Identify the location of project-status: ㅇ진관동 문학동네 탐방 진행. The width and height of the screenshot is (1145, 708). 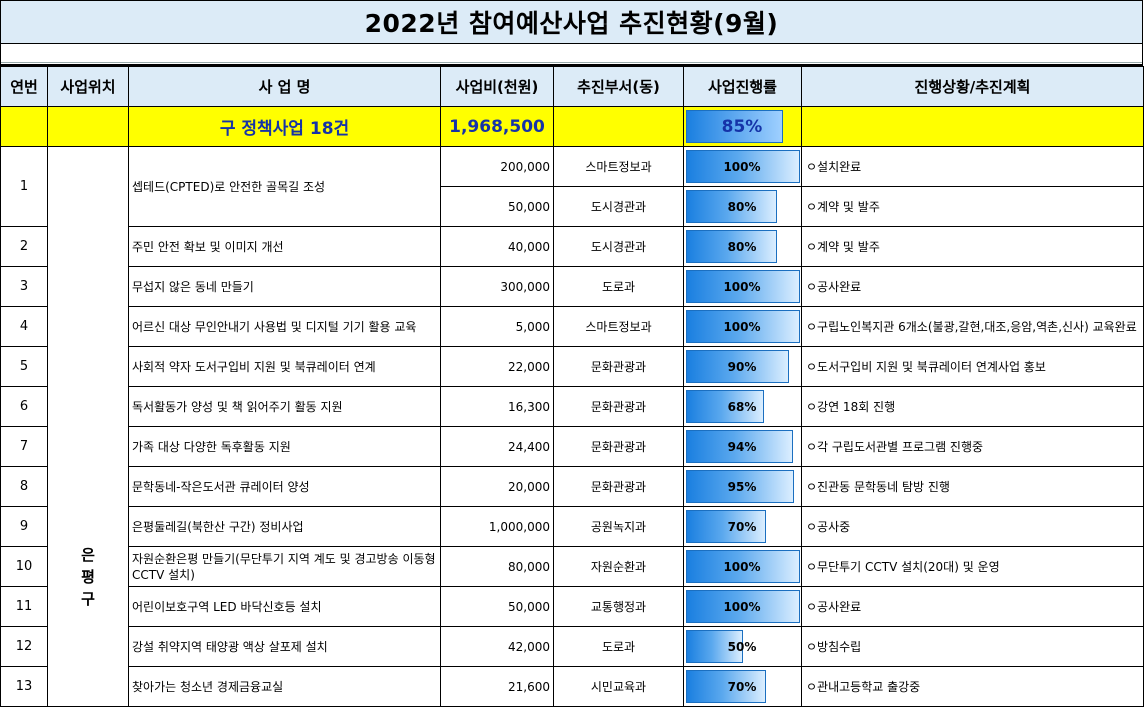
(972, 486).